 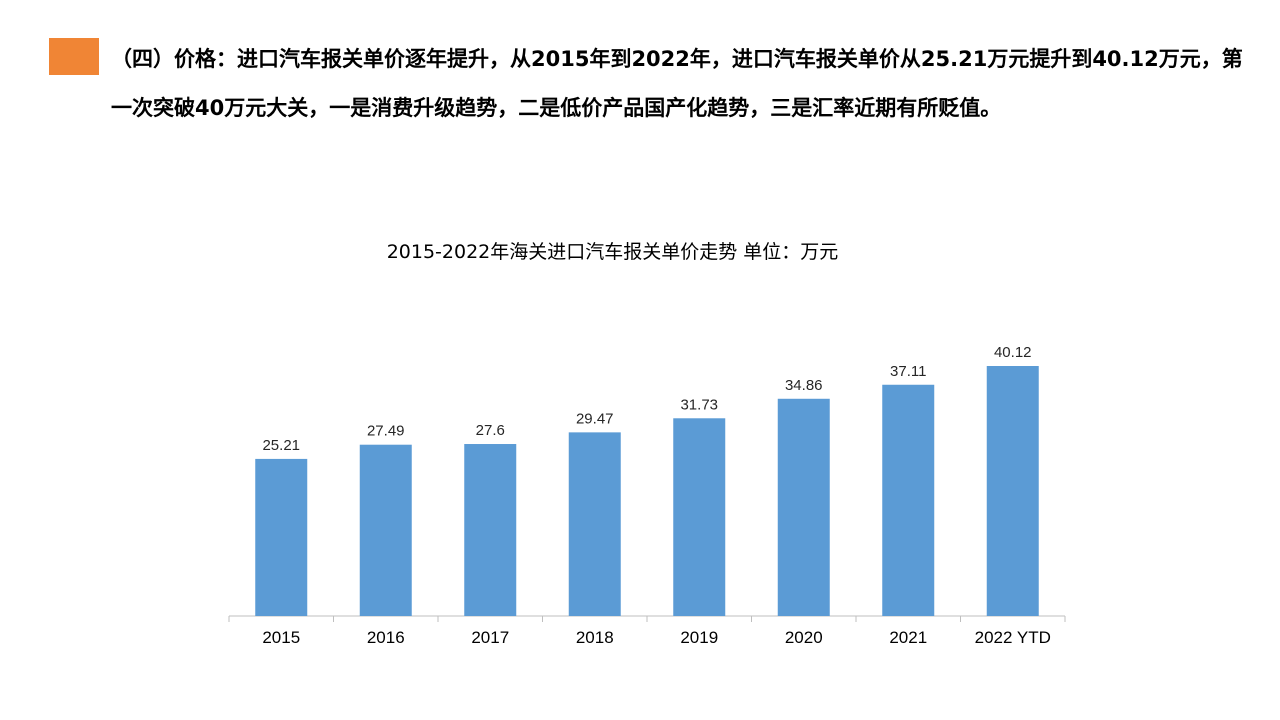 I want to click on x-tick-label: 2020, so click(x=804, y=637).